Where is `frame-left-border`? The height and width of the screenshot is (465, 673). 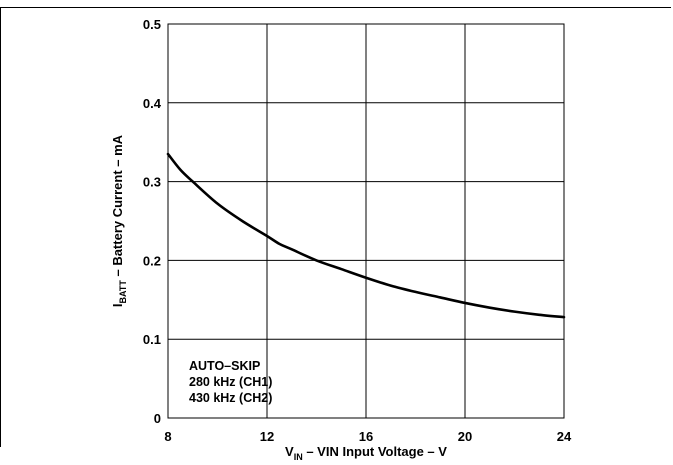
frame-left-border is located at coordinates (0, 227).